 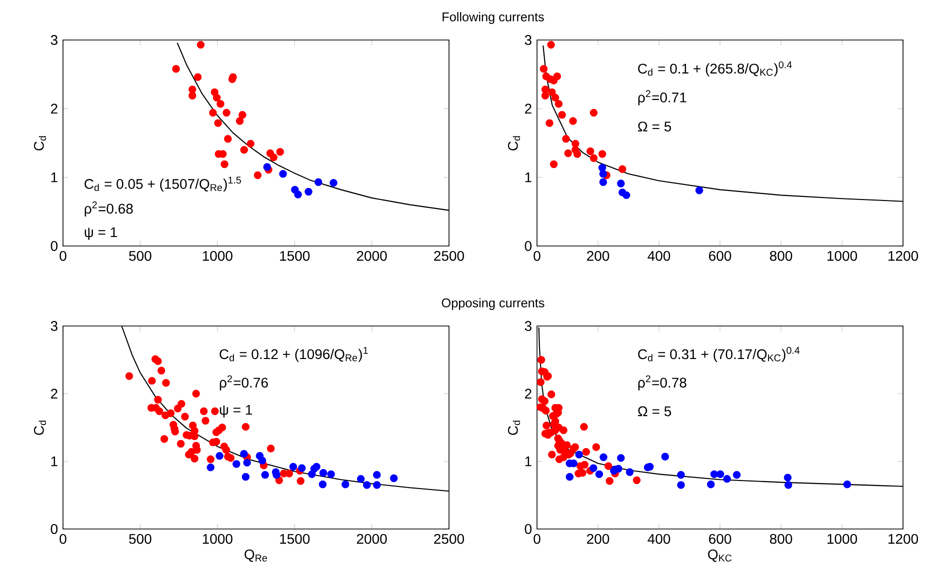 What do you see at coordinates (295, 255) in the screenshot?
I see `x-tick-label: 1500` at bounding box center [295, 255].